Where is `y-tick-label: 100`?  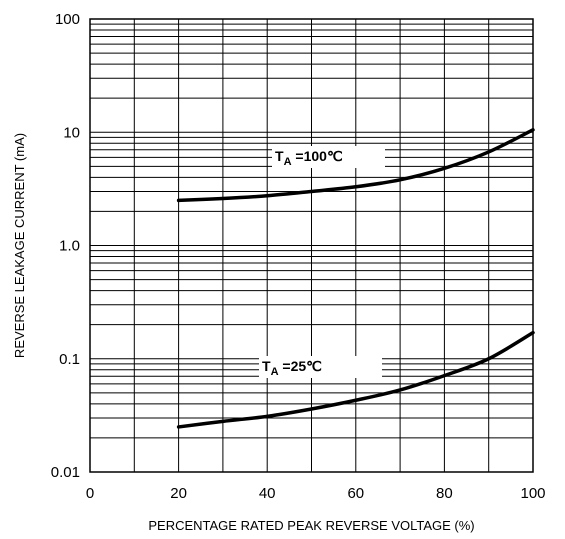 y-tick-label: 100 is located at coordinates (67, 19).